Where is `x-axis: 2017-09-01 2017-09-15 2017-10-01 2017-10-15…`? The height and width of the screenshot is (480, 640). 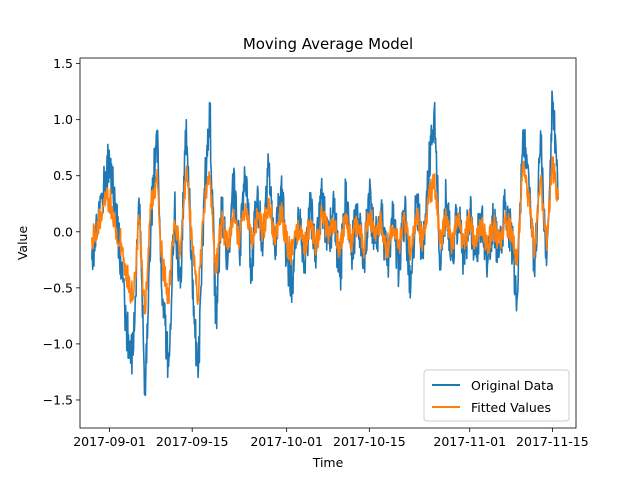 x-axis: 2017-09-01 2017-09-15 2017-10-01 2017-10-15… is located at coordinates (331, 438).